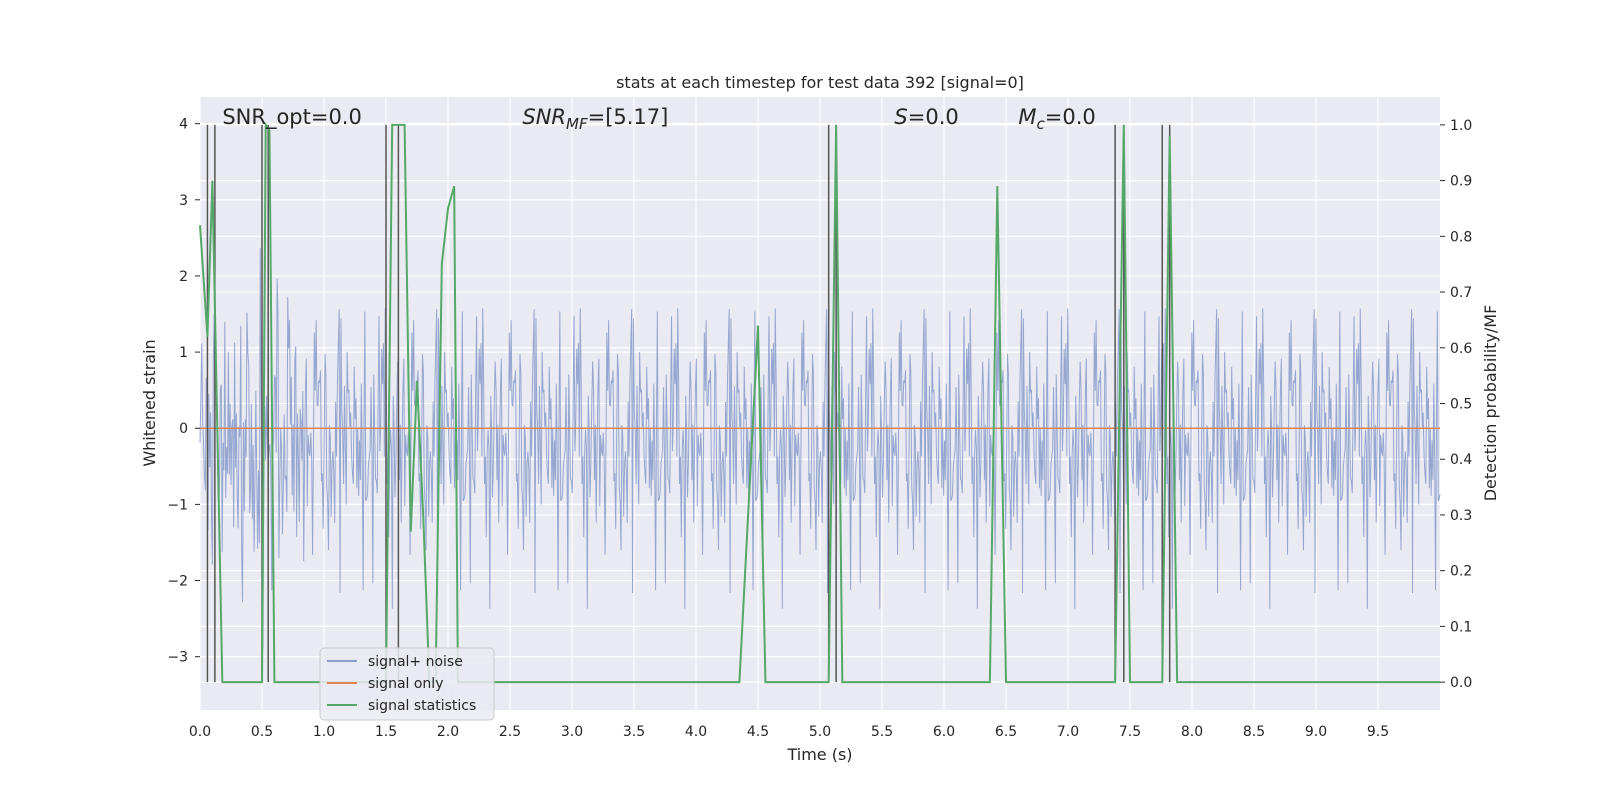 Image resolution: width=1600 pixels, height=800 pixels. Describe the element at coordinates (292, 117) in the screenshot. I see `annotation-label: SNR_opt=0.0` at that location.